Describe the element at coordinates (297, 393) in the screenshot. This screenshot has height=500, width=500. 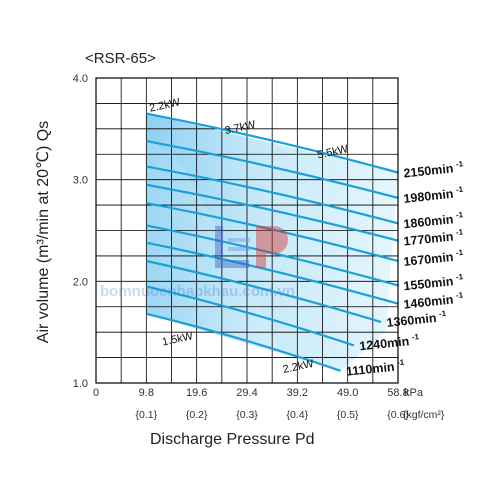
I see `x-tick-label: 39.2` at that location.